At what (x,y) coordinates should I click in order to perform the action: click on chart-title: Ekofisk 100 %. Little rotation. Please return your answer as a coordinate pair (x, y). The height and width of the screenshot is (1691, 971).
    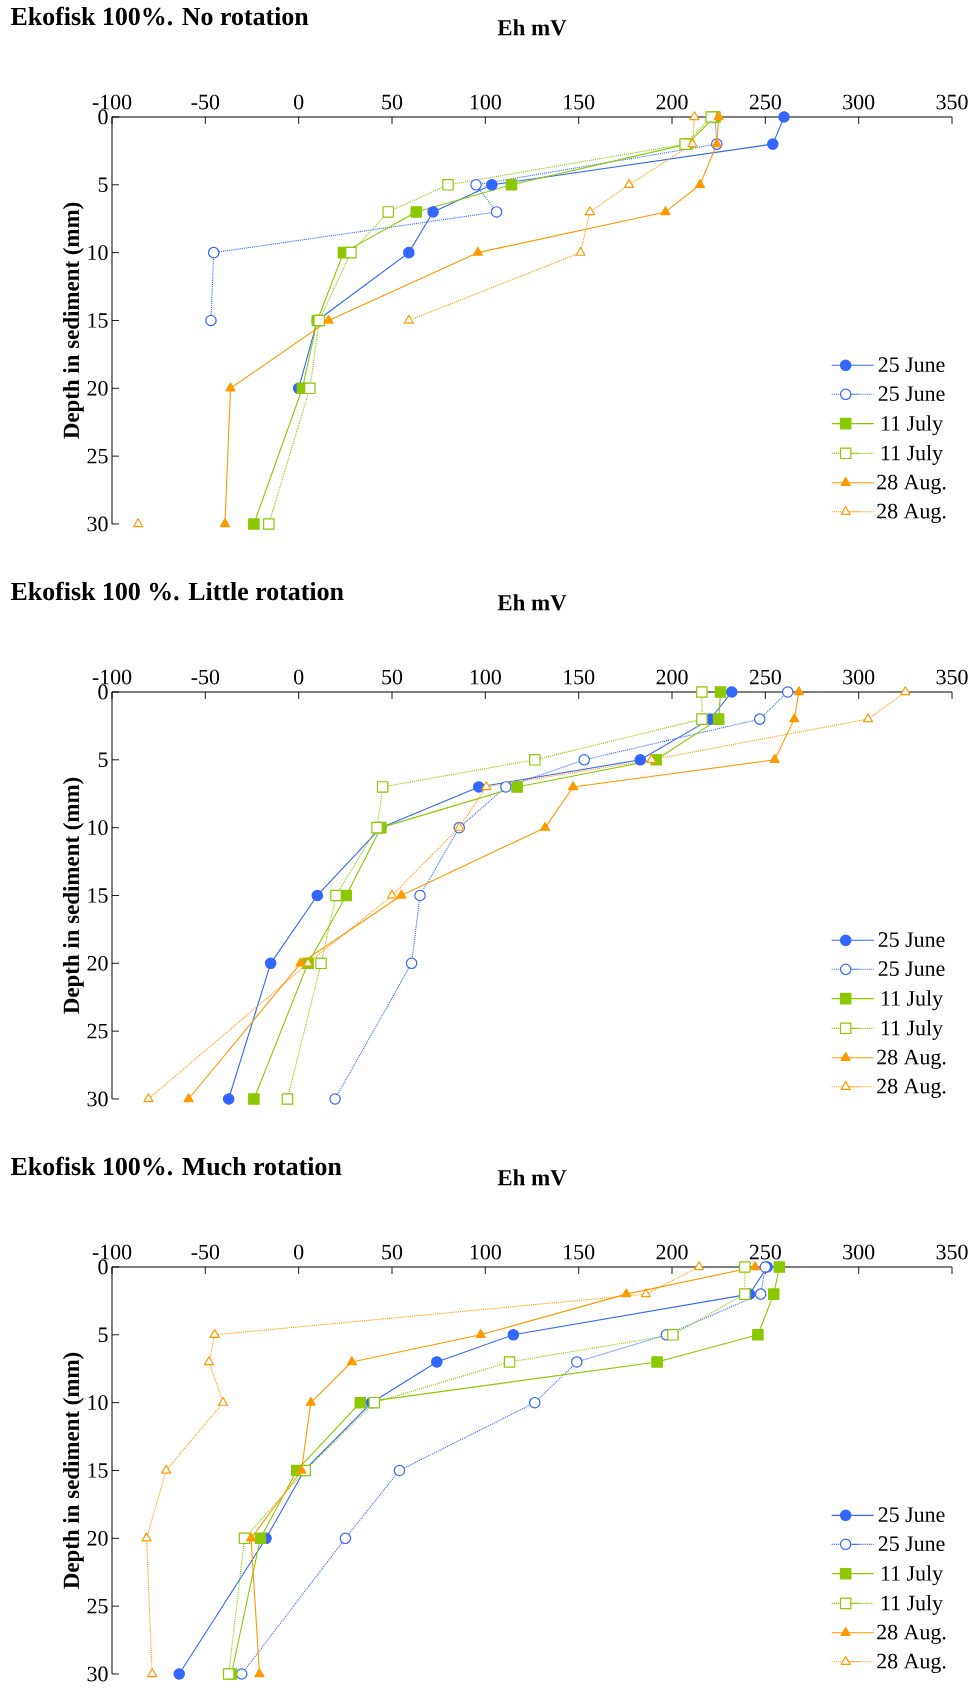
    Looking at the image, I should click on (177, 591).